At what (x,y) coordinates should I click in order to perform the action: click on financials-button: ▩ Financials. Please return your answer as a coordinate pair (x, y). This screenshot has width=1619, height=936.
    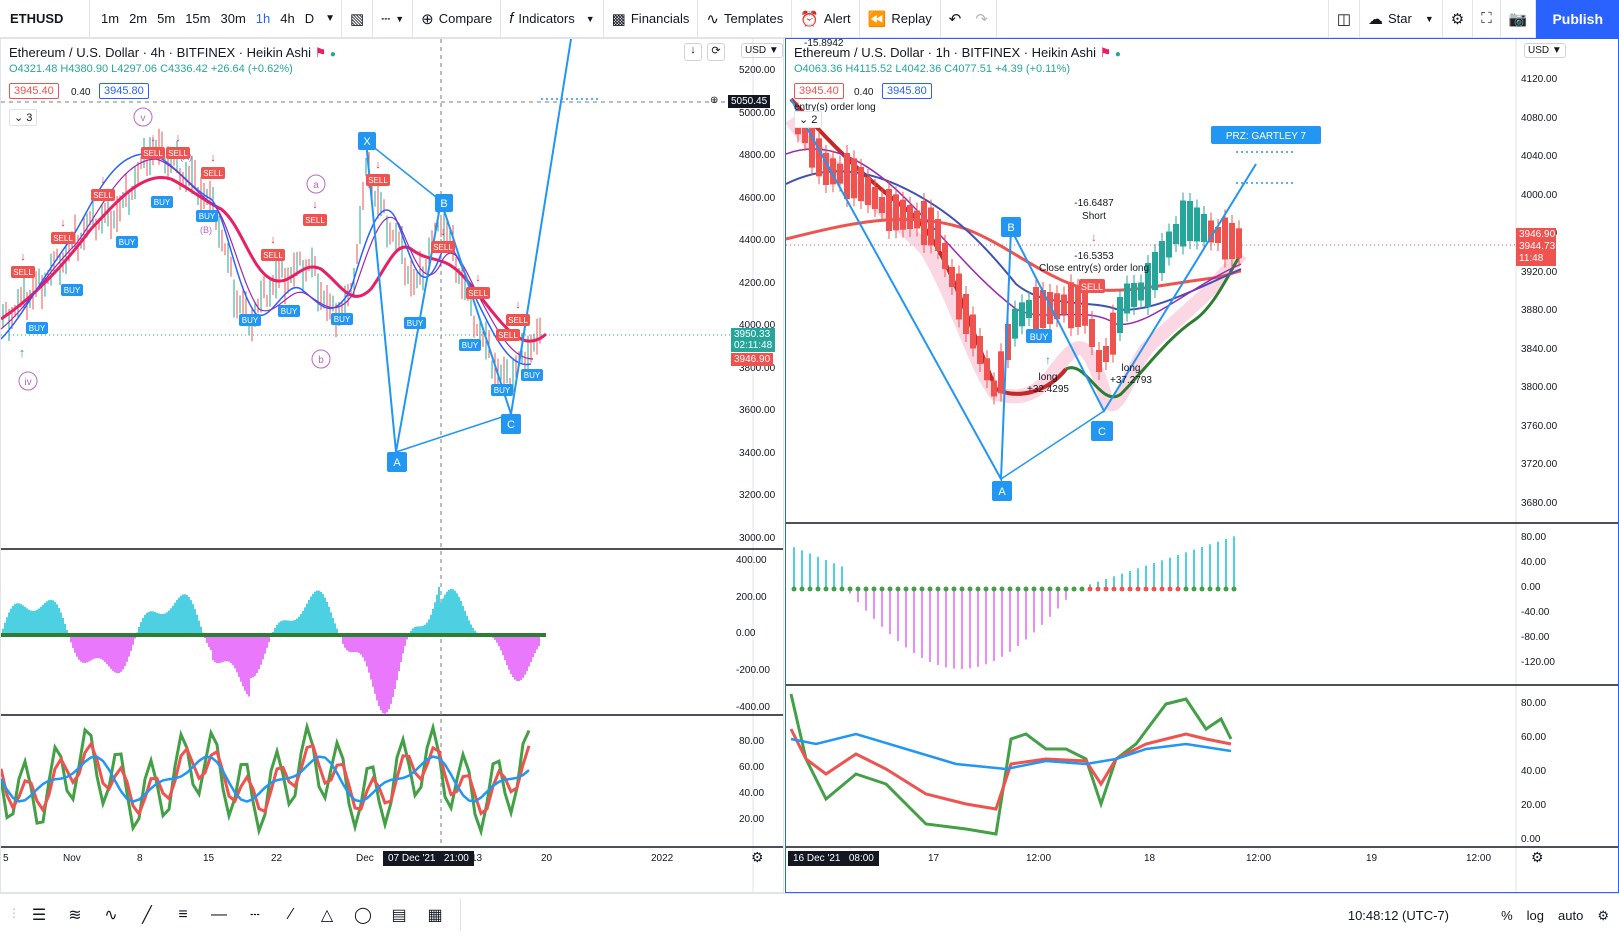
    Looking at the image, I should click on (651, 19).